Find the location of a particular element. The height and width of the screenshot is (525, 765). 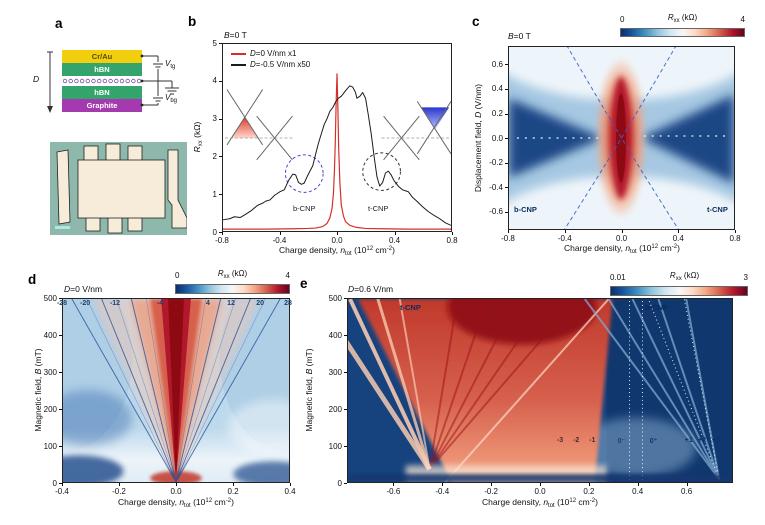

x-tick-label: 0.8 is located at coordinates (452, 240).